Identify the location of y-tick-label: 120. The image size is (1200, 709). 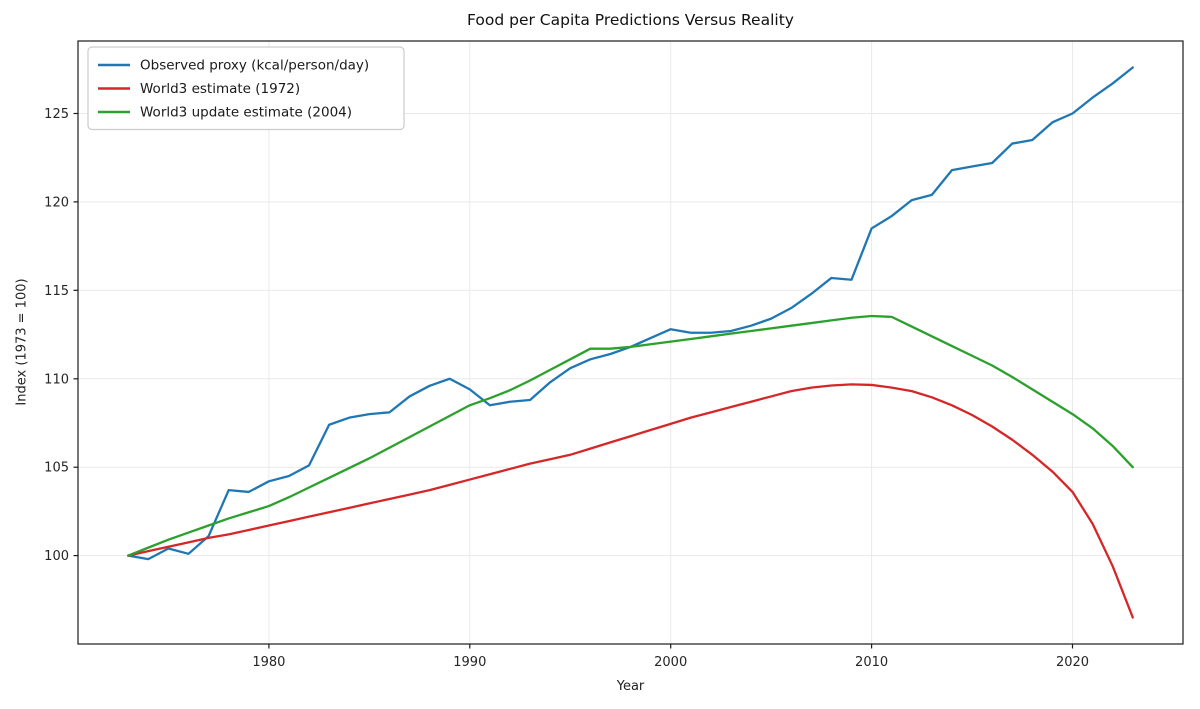
(56, 202).